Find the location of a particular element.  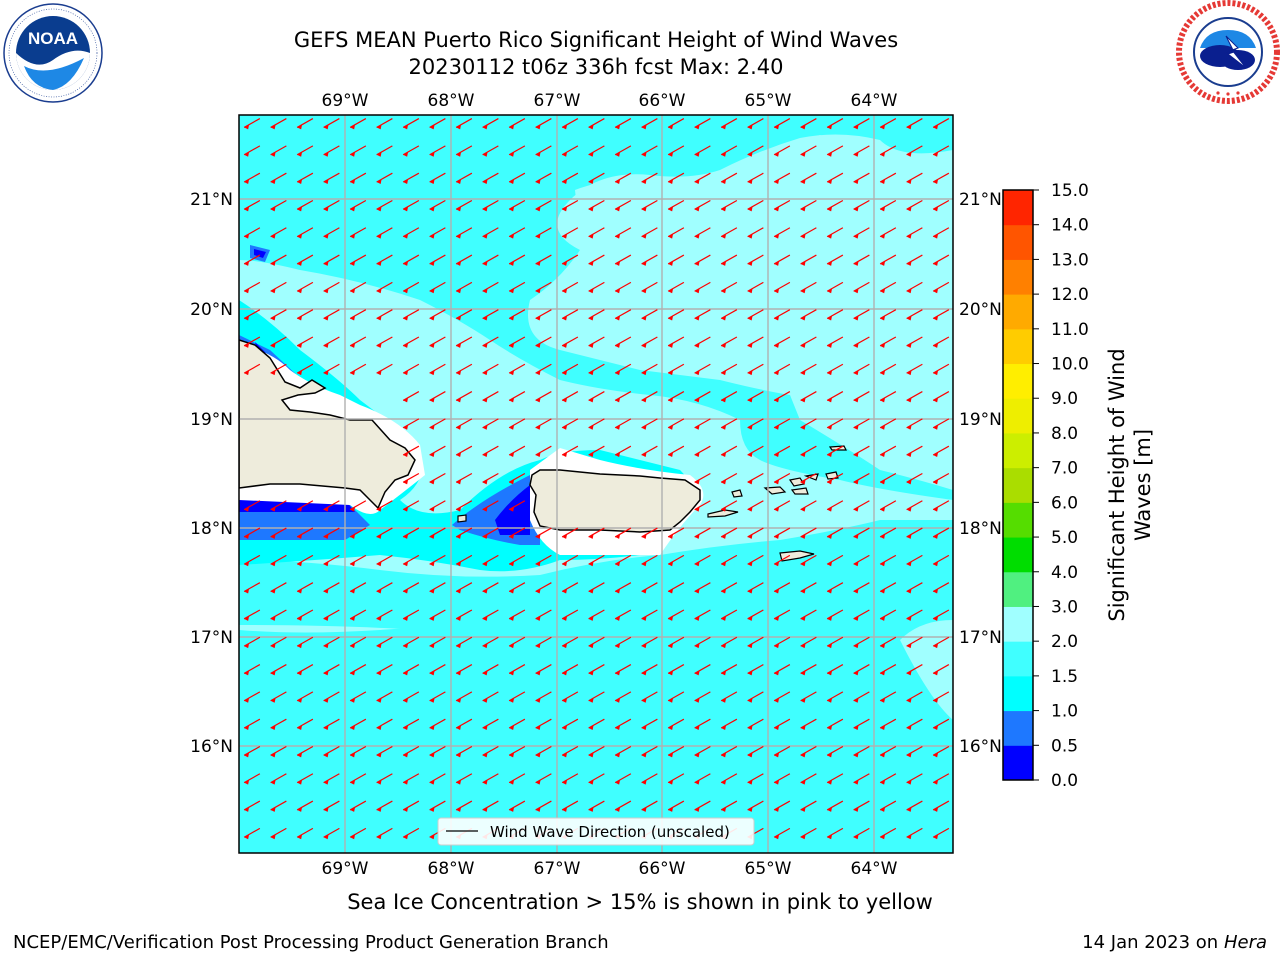

lat-label: 16°N is located at coordinates (211, 747).